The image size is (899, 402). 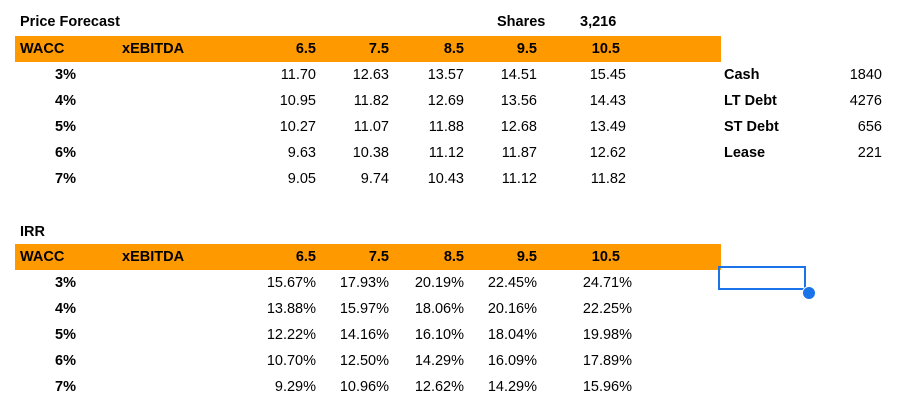 What do you see at coordinates (370, 153) in the screenshot?
I see `price-cell: 10.38` at bounding box center [370, 153].